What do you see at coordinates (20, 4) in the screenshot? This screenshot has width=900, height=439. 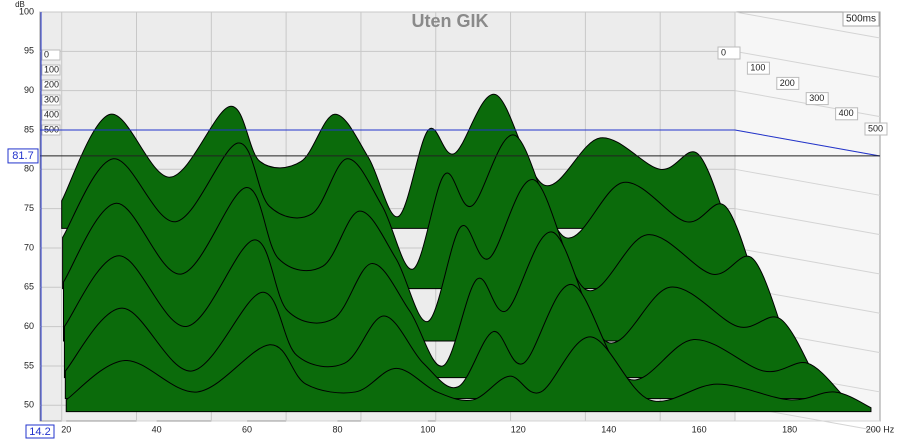 I see `y-axis-label: dB` at bounding box center [20, 4].